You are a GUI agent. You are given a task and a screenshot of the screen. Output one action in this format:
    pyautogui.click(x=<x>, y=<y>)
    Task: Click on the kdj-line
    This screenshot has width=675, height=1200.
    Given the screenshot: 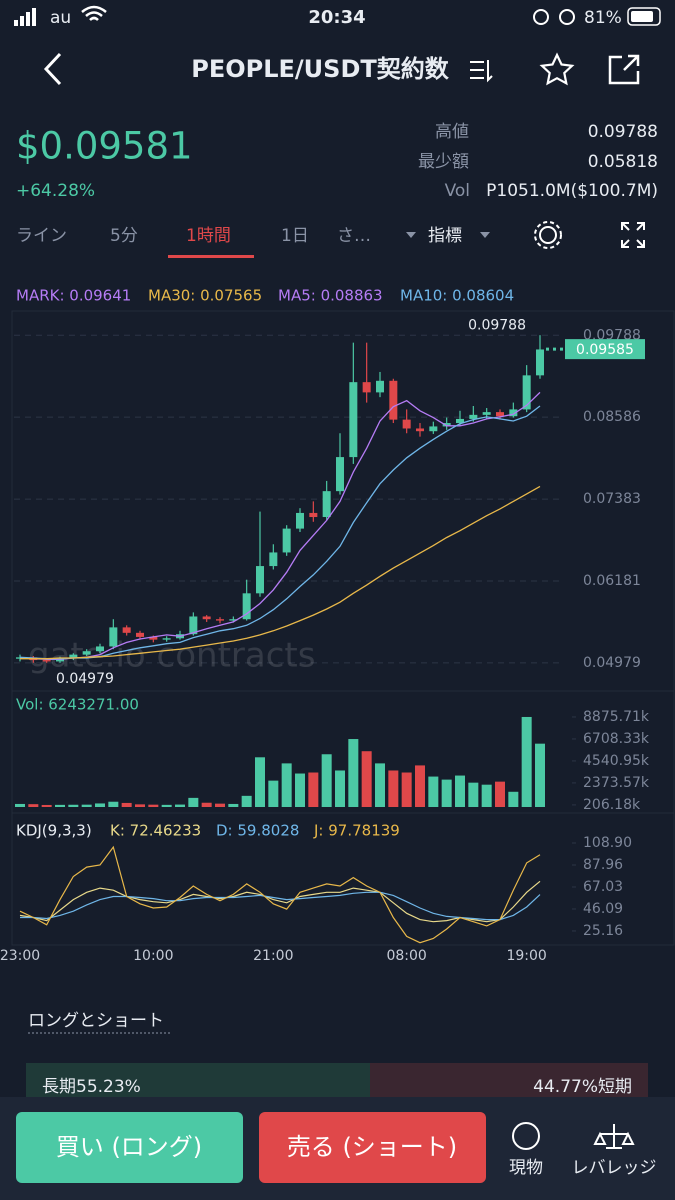 What is the action you would take?
    pyautogui.click(x=280, y=906)
    